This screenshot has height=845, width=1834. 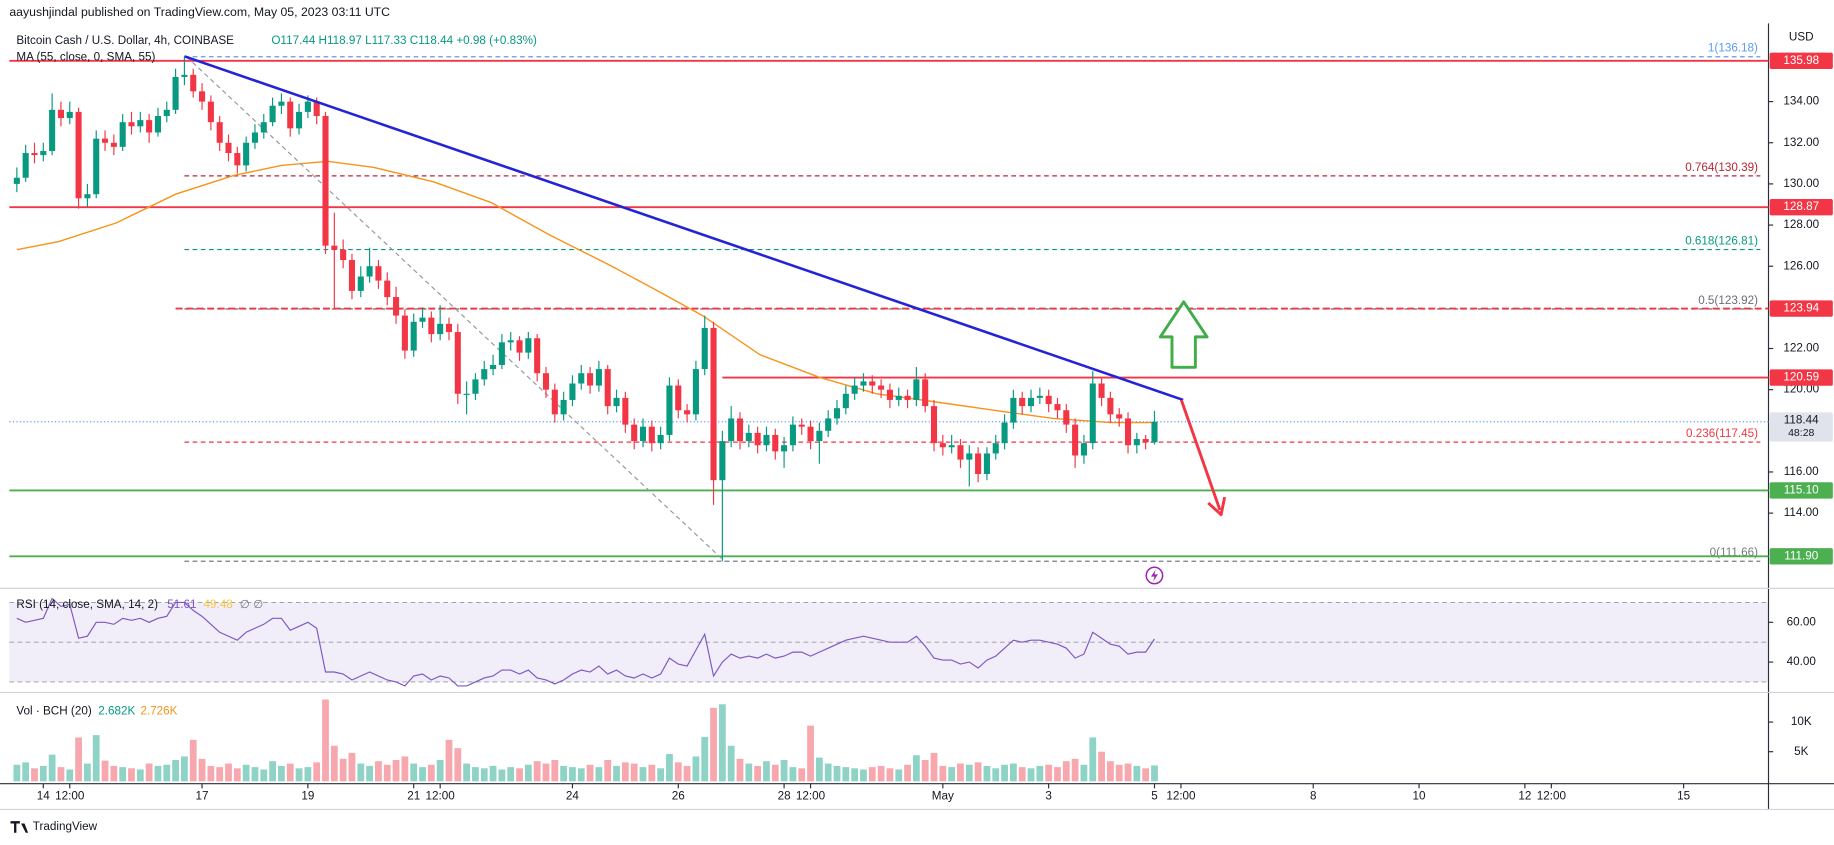 What do you see at coordinates (1802, 661) in the screenshot?
I see `rsi-tick-label: 40.00` at bounding box center [1802, 661].